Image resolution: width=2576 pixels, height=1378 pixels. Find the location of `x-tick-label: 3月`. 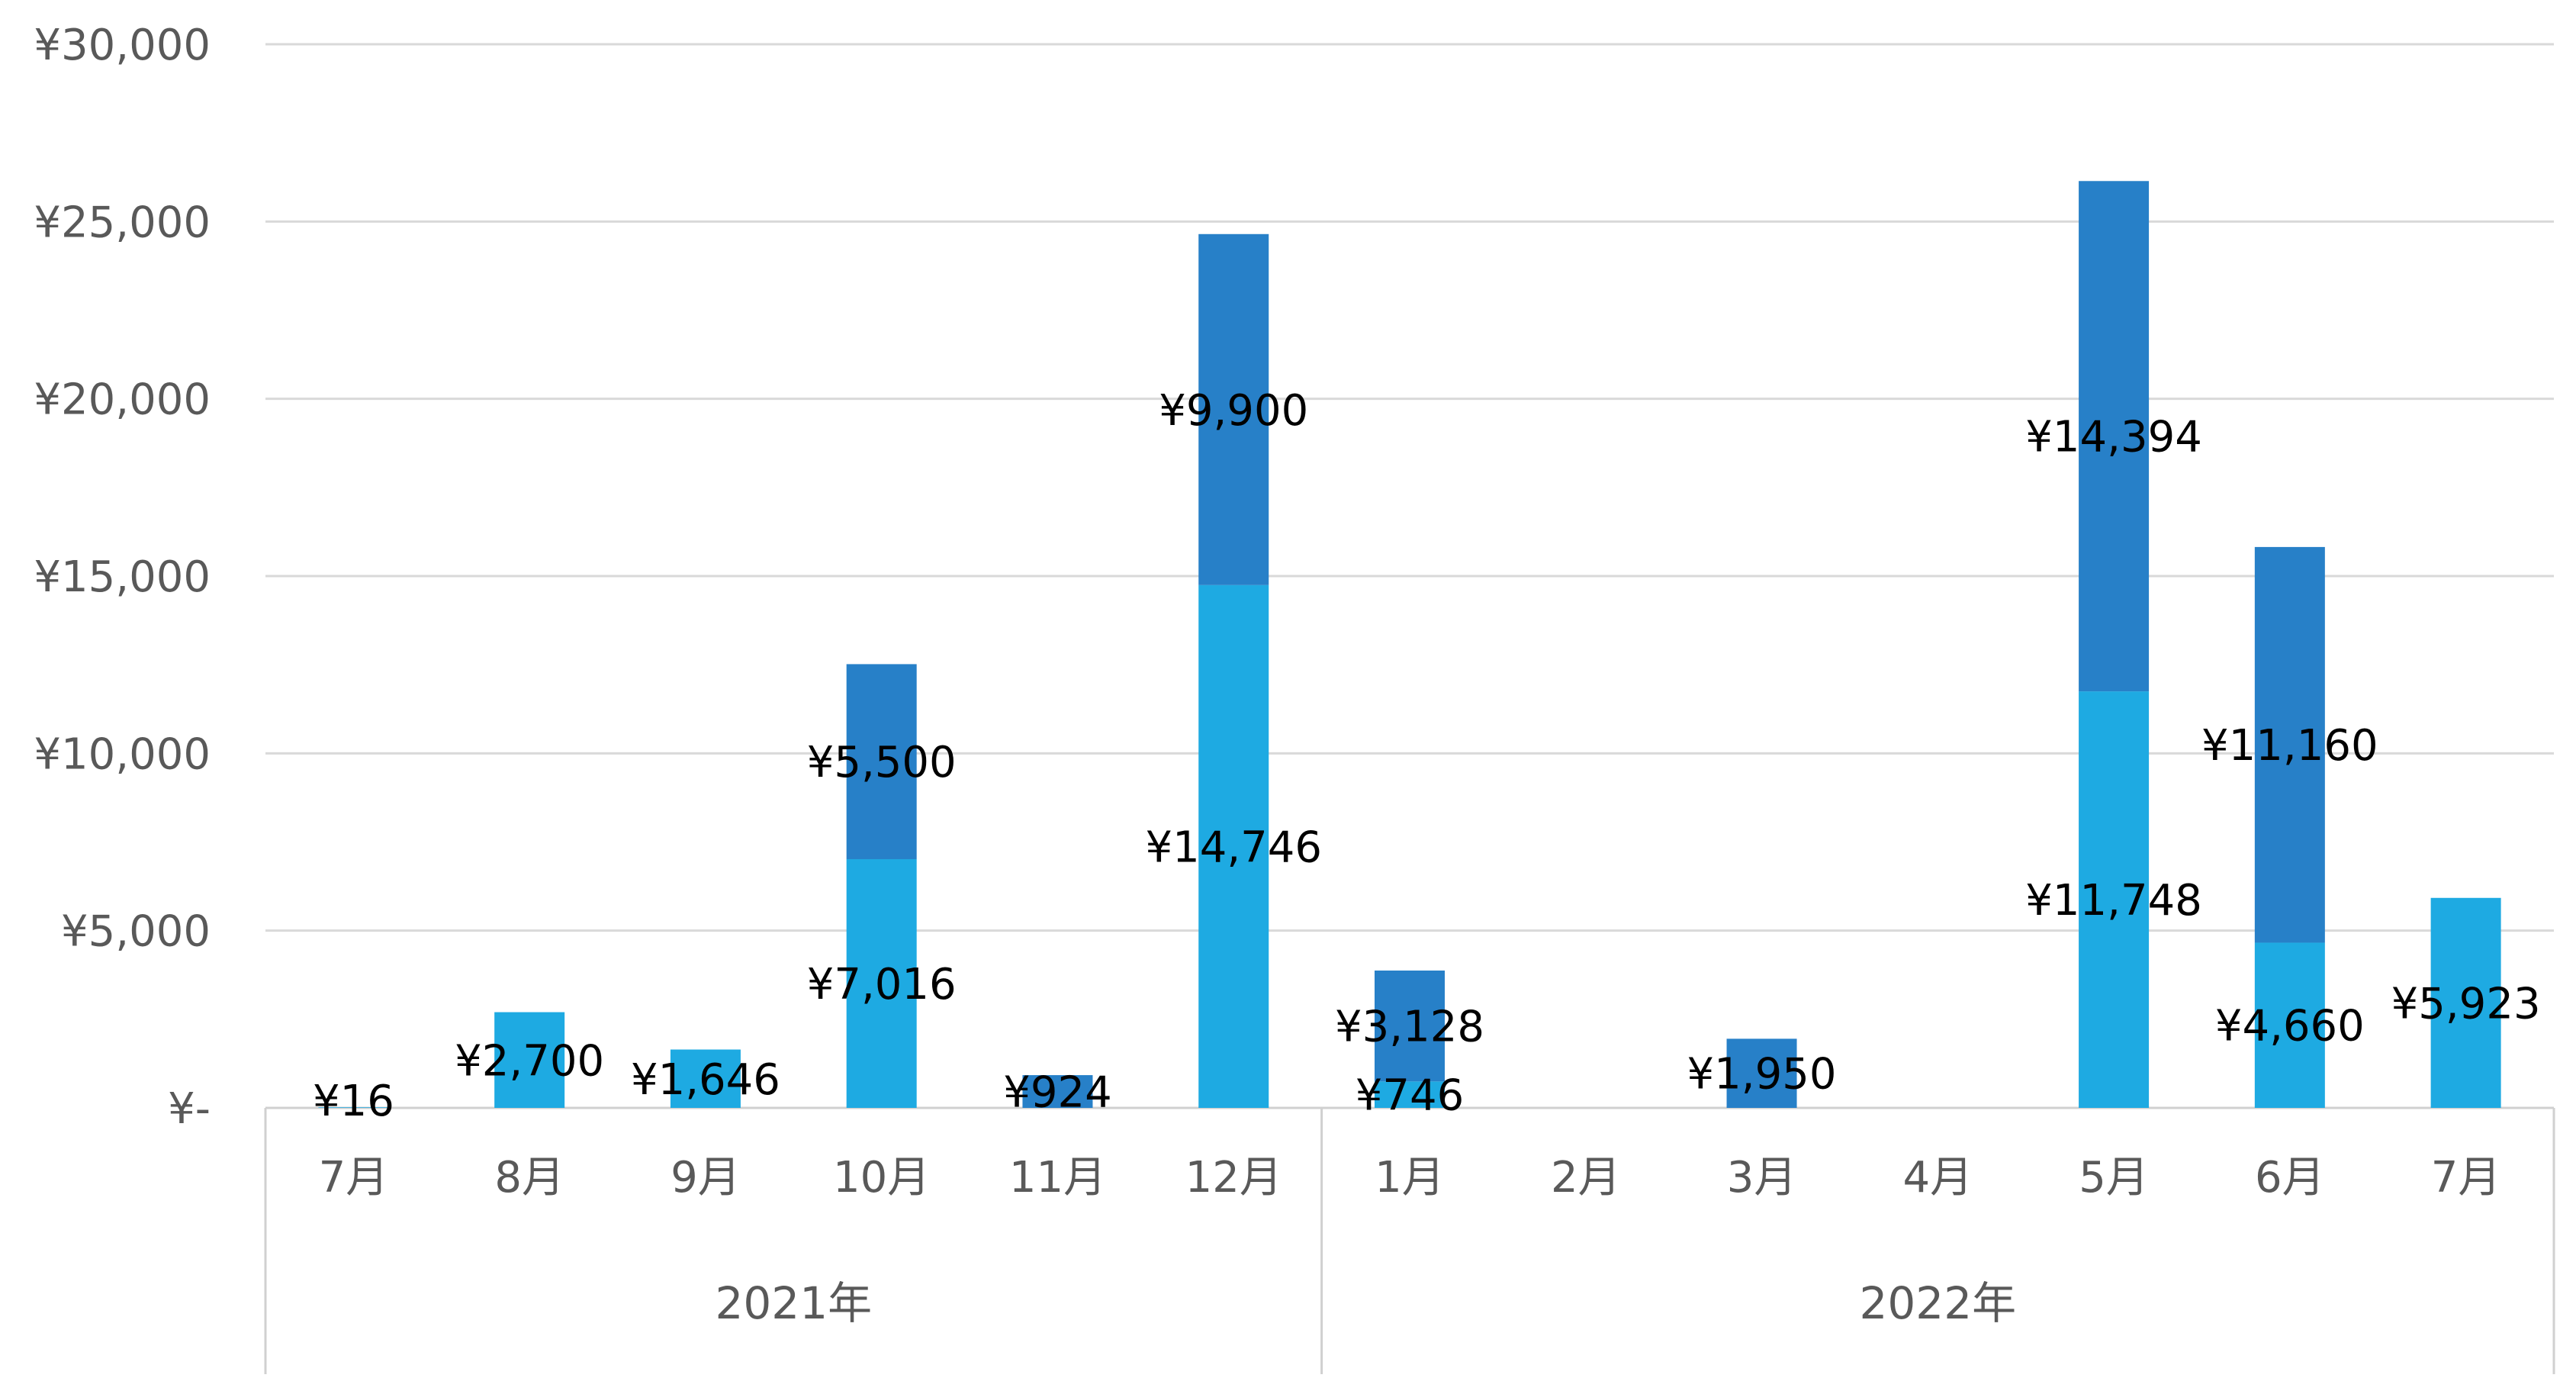

x-tick-label: 3月 is located at coordinates (1762, 1178).